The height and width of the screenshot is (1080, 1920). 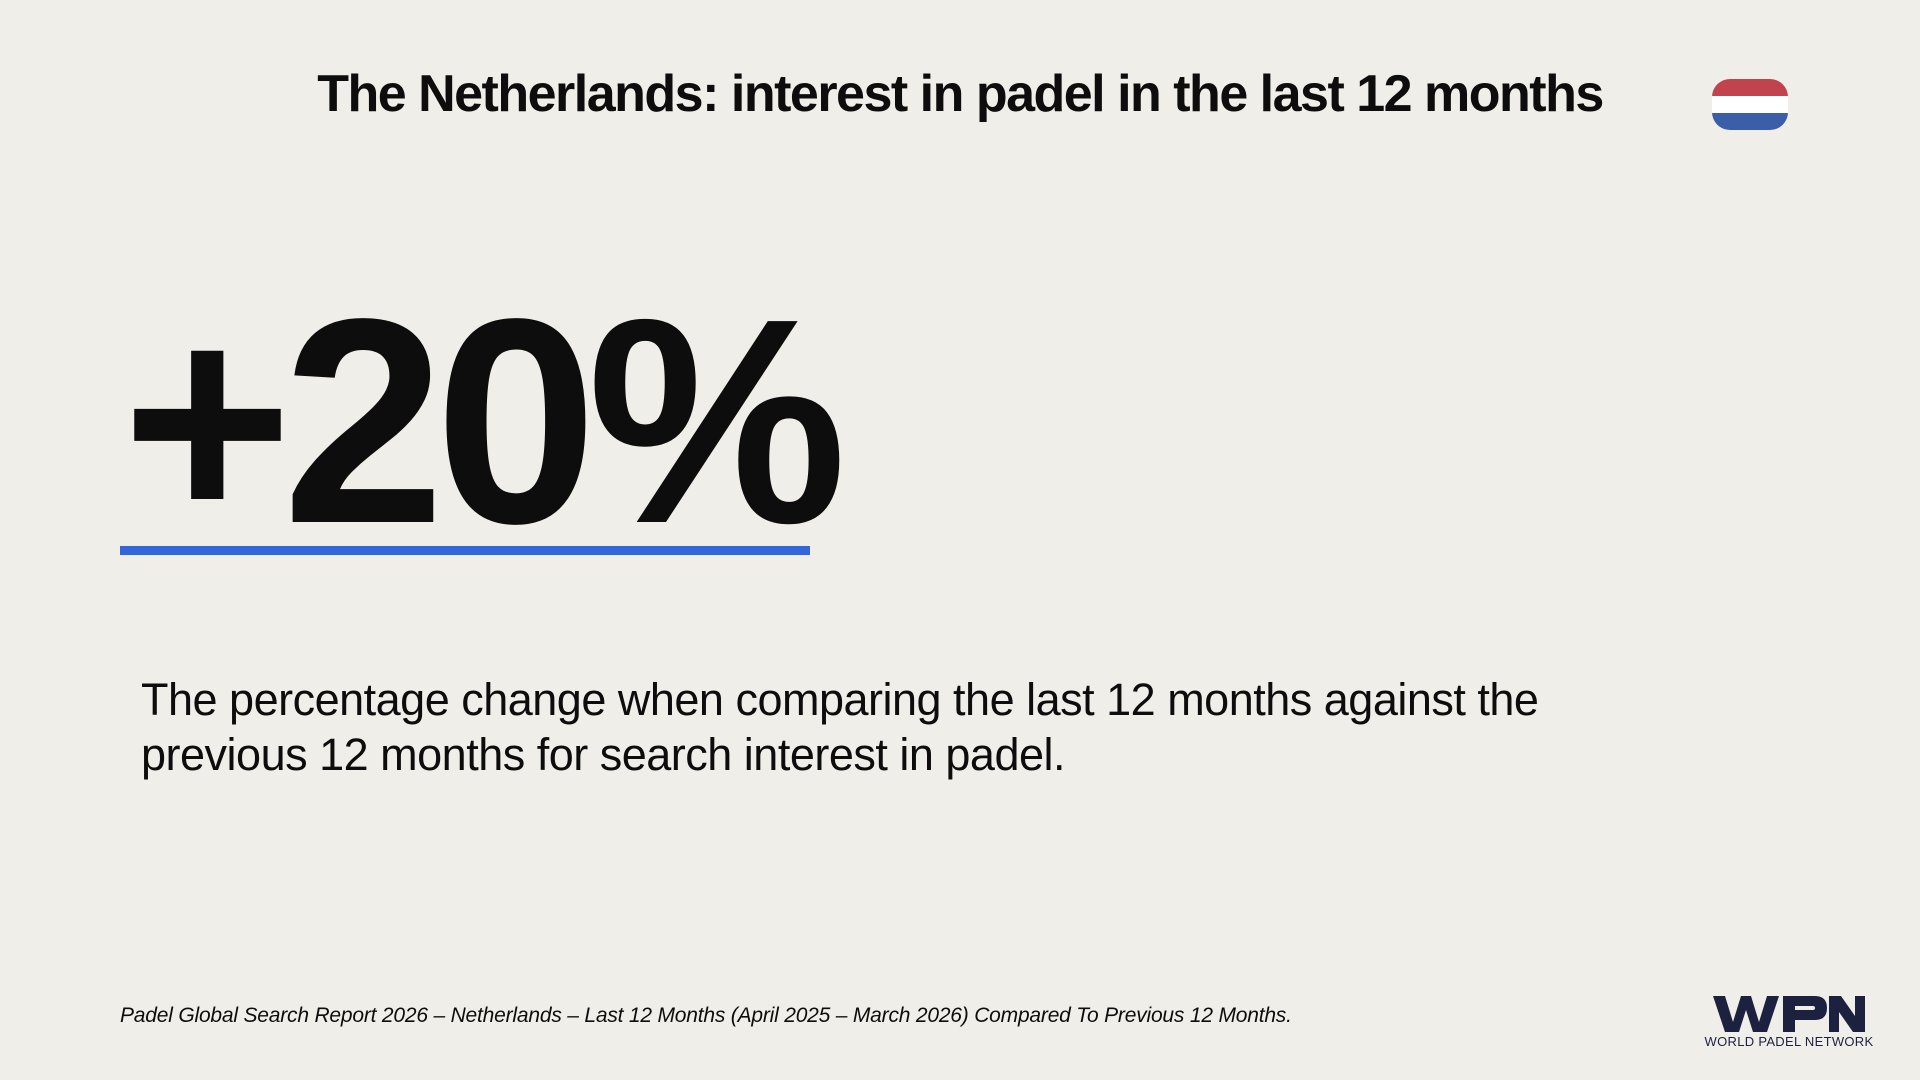 I want to click on stat-value: +20%, so click(x=484, y=421).